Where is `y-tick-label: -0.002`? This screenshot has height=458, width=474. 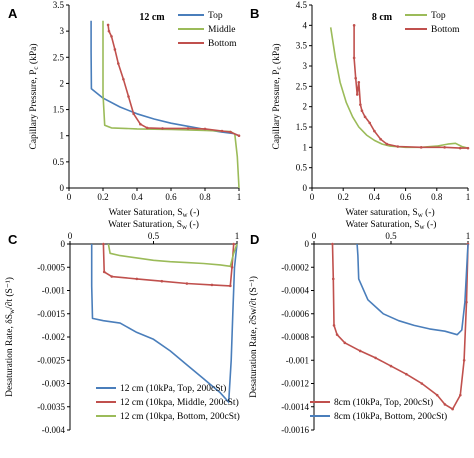 y-tick-label: -0.002 is located at coordinates (53, 337).